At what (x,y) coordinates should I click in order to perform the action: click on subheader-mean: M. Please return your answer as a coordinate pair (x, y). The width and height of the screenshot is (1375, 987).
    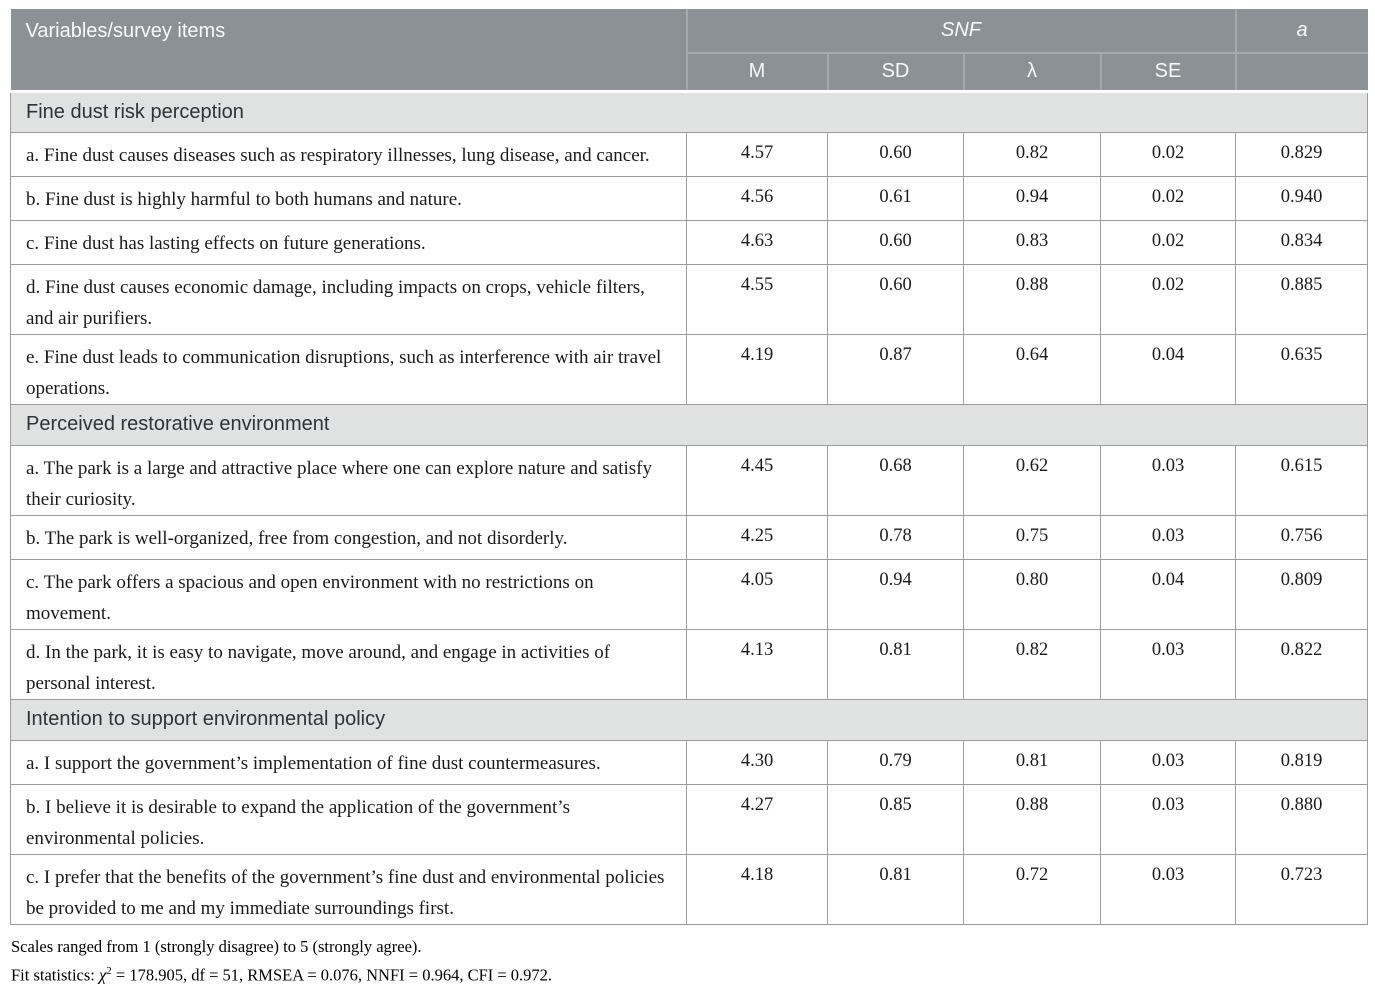
    Looking at the image, I should click on (757, 72).